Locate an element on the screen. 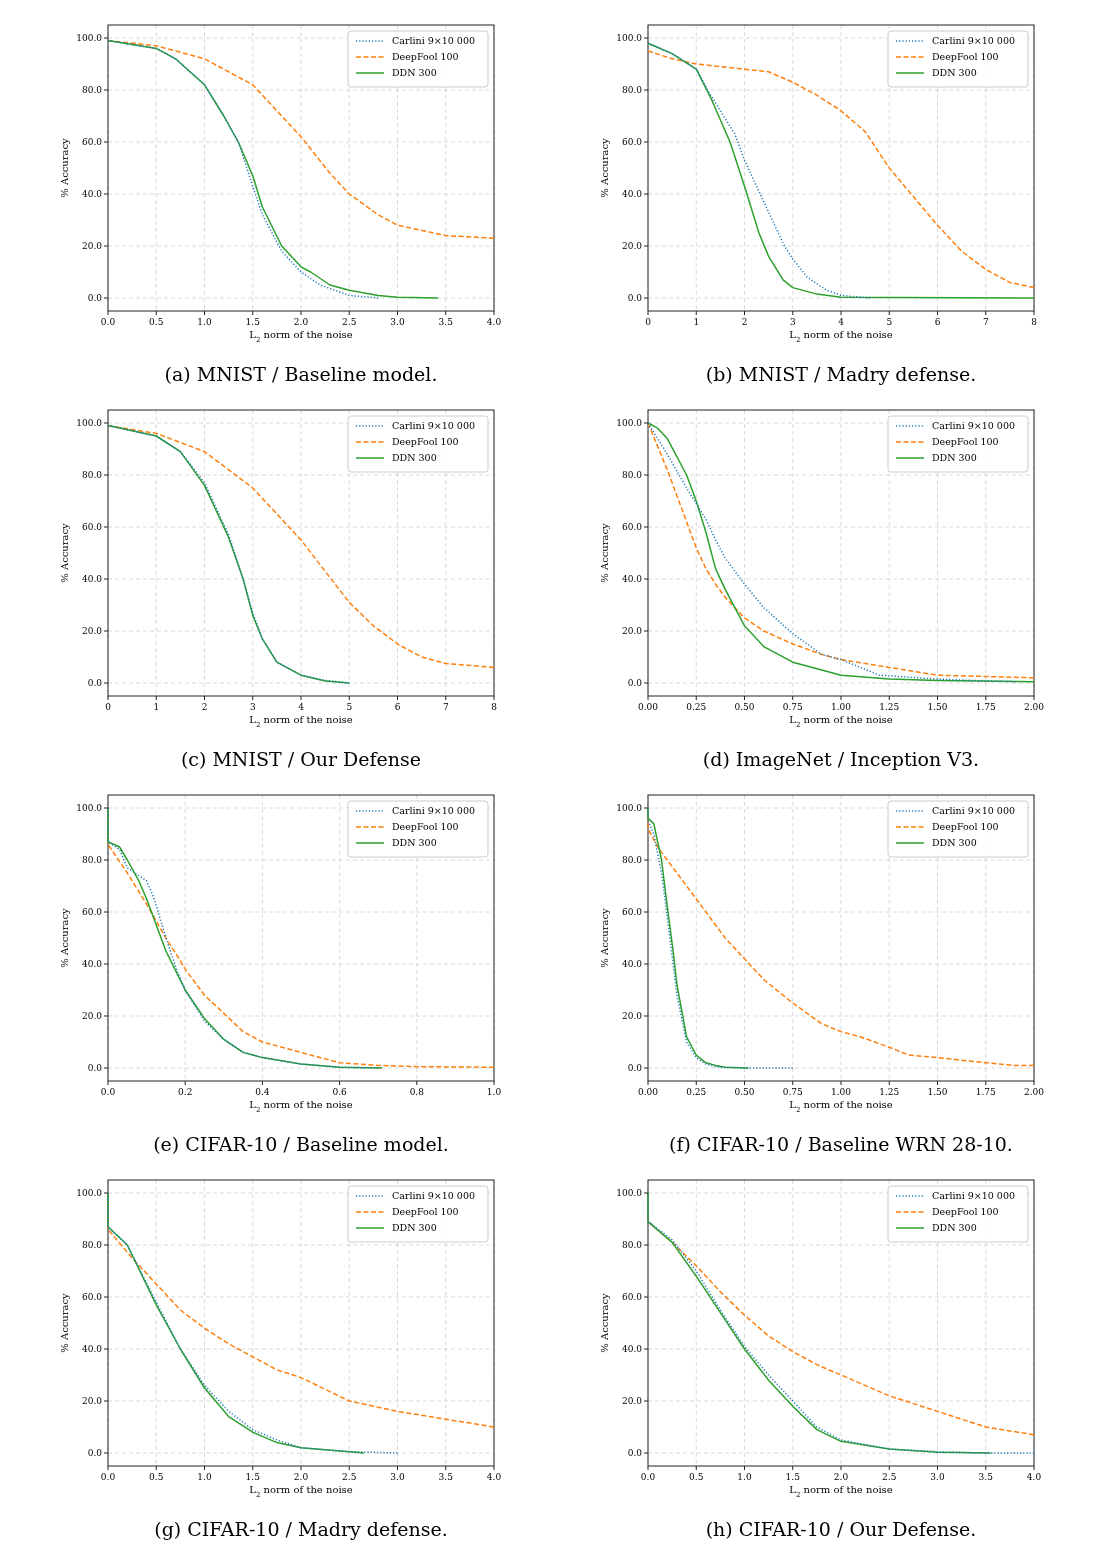 The height and width of the screenshot is (1556, 1093). x-tick-label: 0 is located at coordinates (108, 707).